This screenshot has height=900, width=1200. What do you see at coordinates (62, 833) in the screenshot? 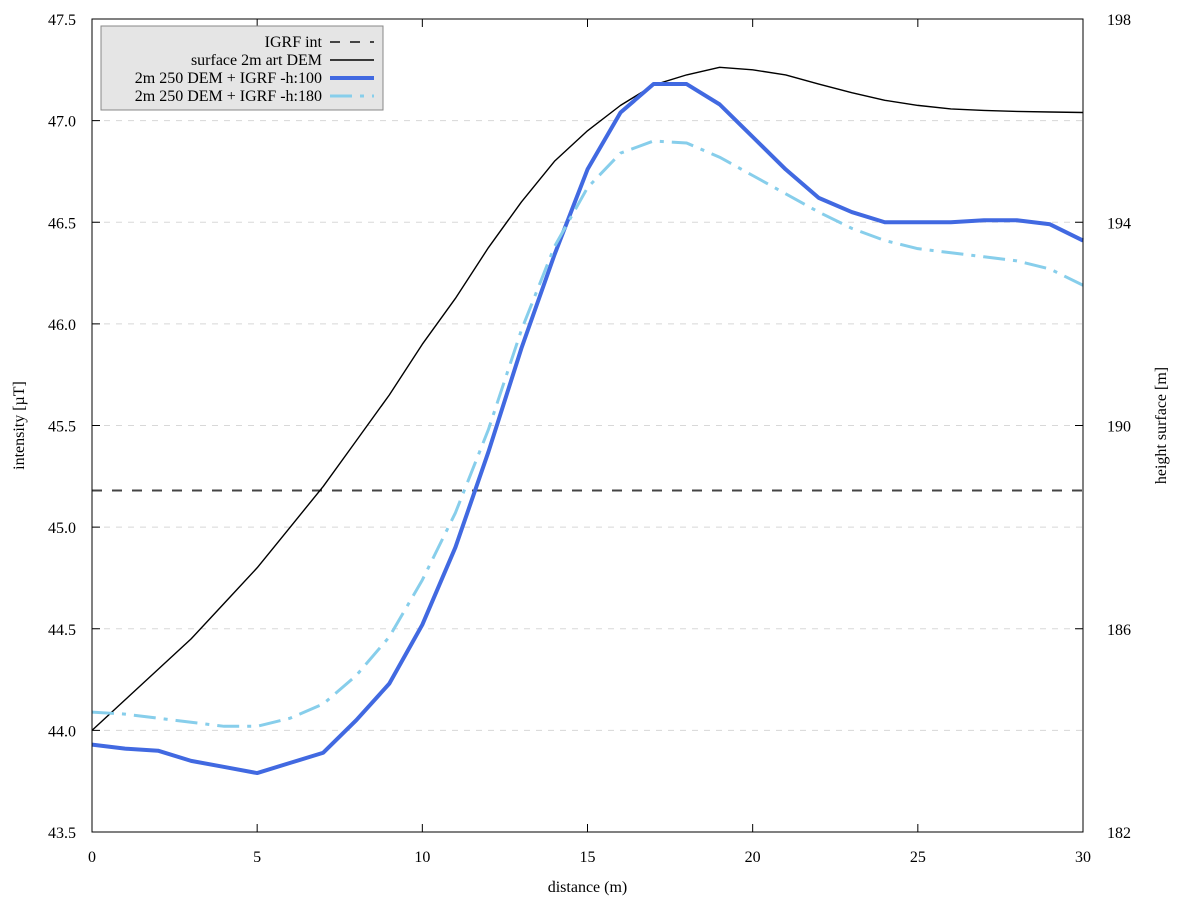
I see `y-tick-label: 43.5` at bounding box center [62, 833].